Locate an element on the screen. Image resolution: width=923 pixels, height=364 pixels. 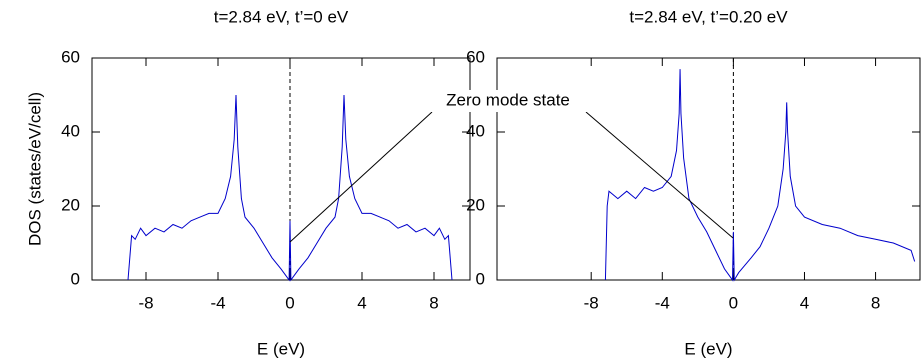
panel-title: t=2.84 eV, t’=0 eV is located at coordinates (281, 16).